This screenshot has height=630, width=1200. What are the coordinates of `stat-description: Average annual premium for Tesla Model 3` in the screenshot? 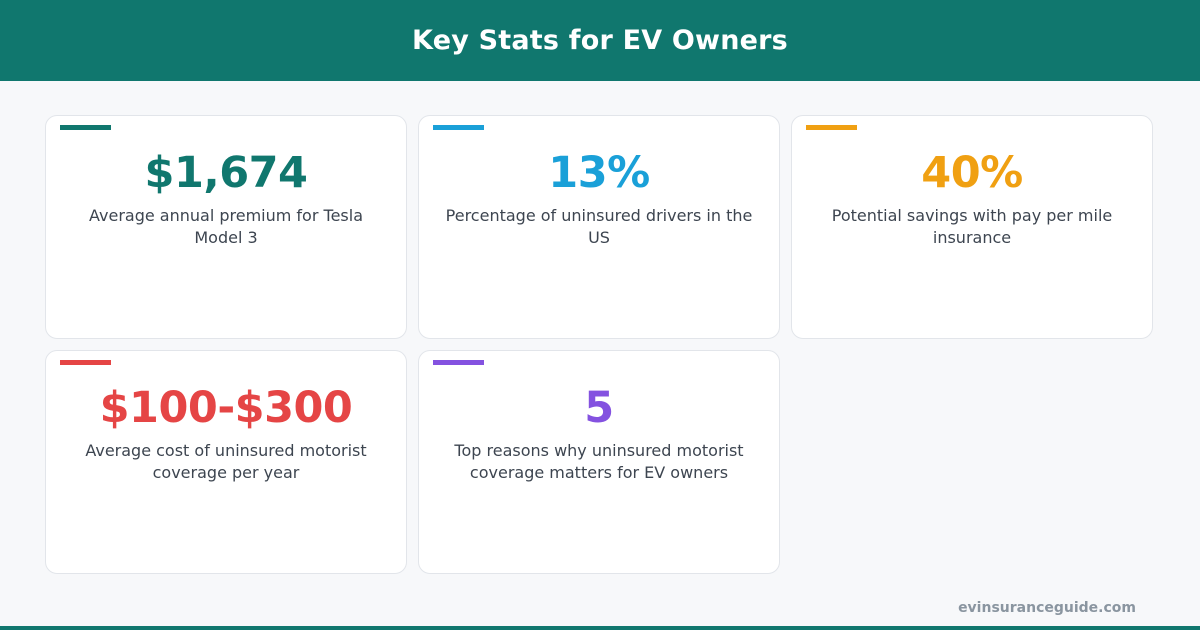 It's located at (226, 226).